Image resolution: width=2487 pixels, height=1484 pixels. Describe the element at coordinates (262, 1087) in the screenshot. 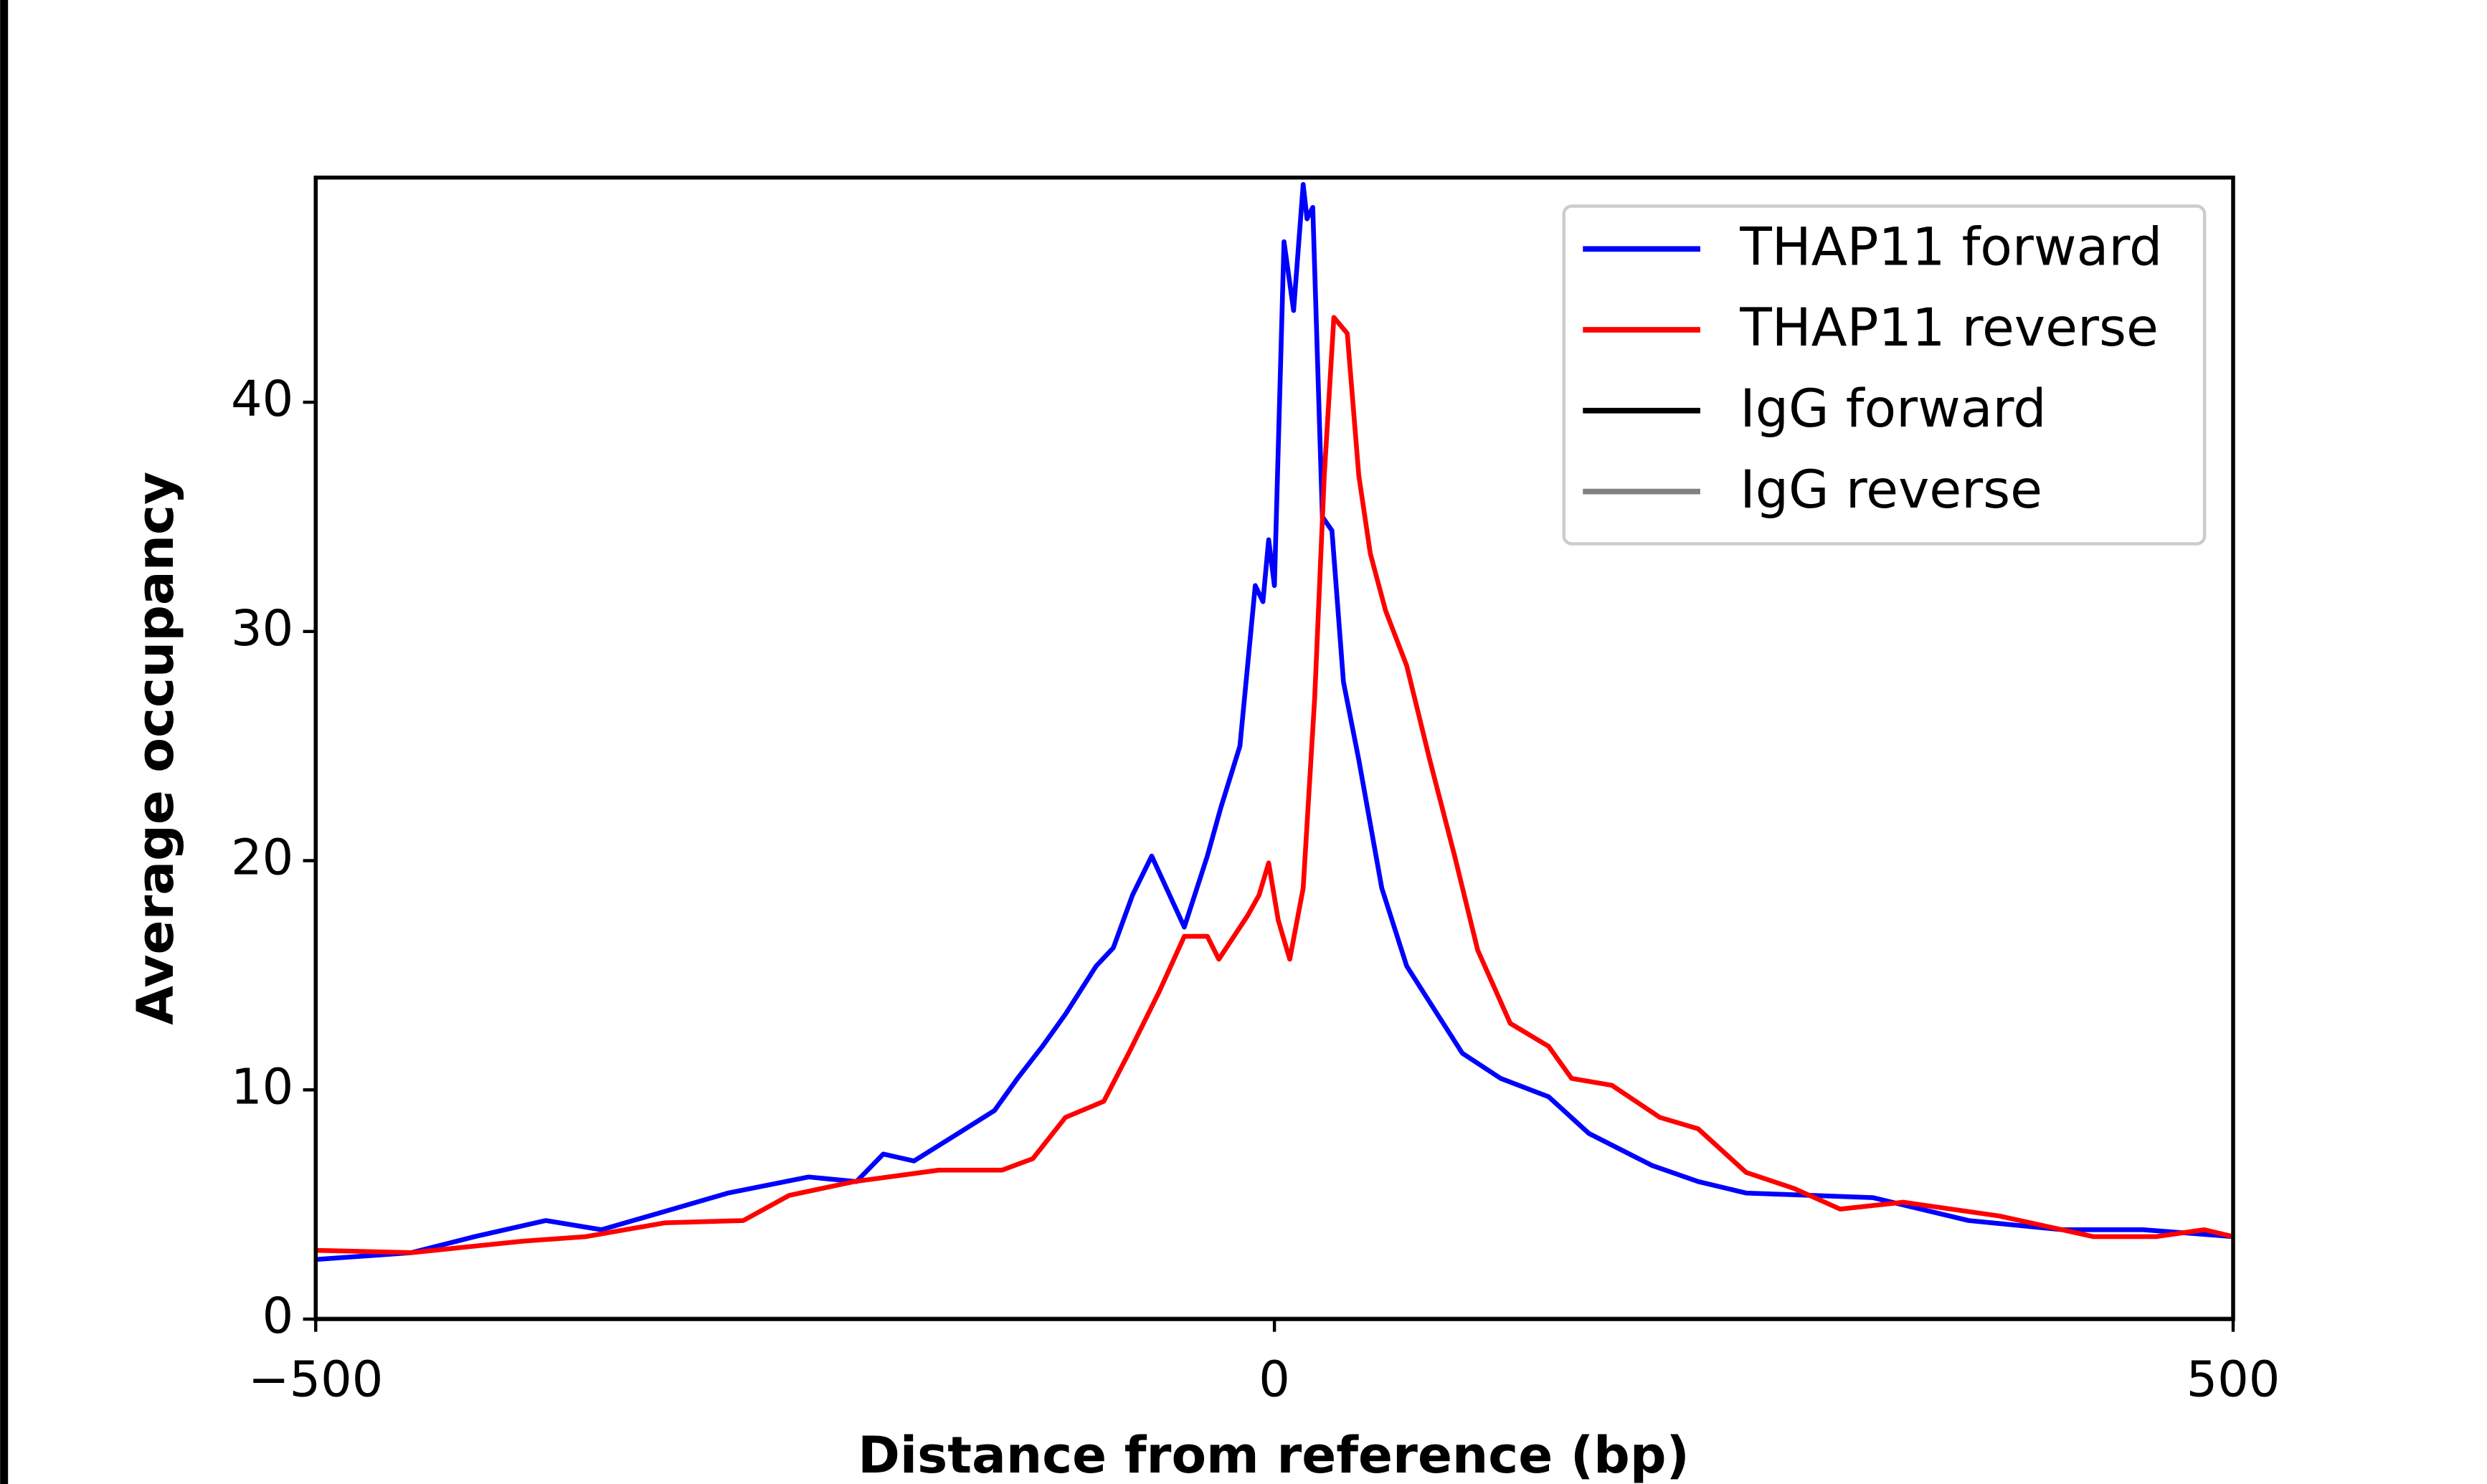

I see `y-tick-label: 10` at that location.